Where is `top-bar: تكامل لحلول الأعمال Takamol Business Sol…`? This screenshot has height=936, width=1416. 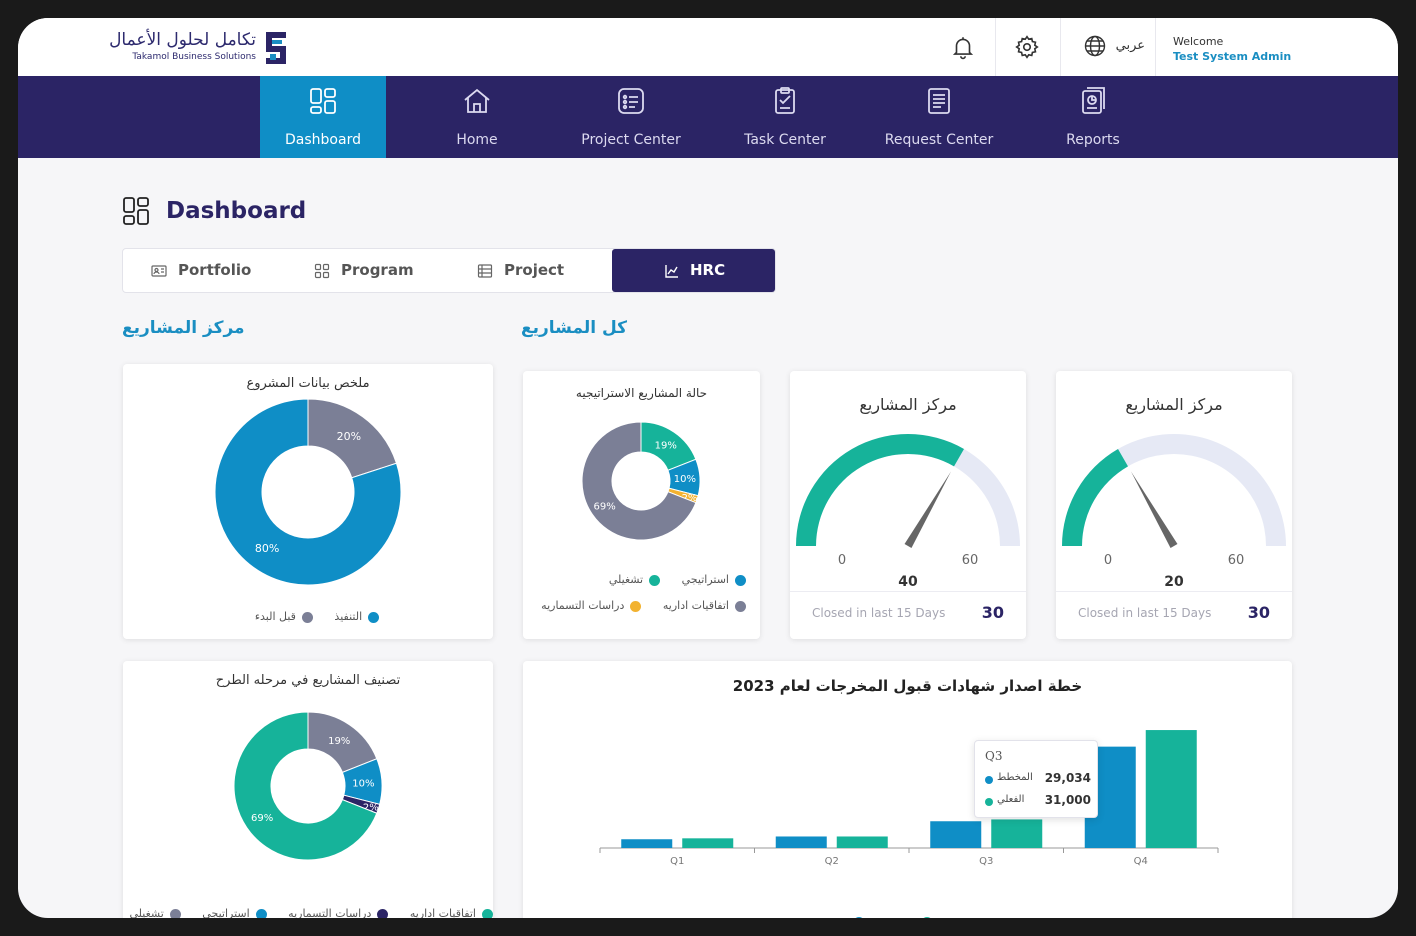
top-bar: تكامل لحلول الأعمال Takamol Business Sol… is located at coordinates (708, 47).